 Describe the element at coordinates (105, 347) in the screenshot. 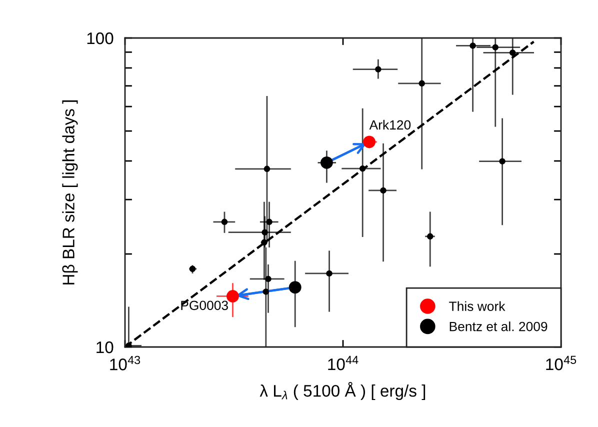

I see `y-tick-label: 10` at that location.